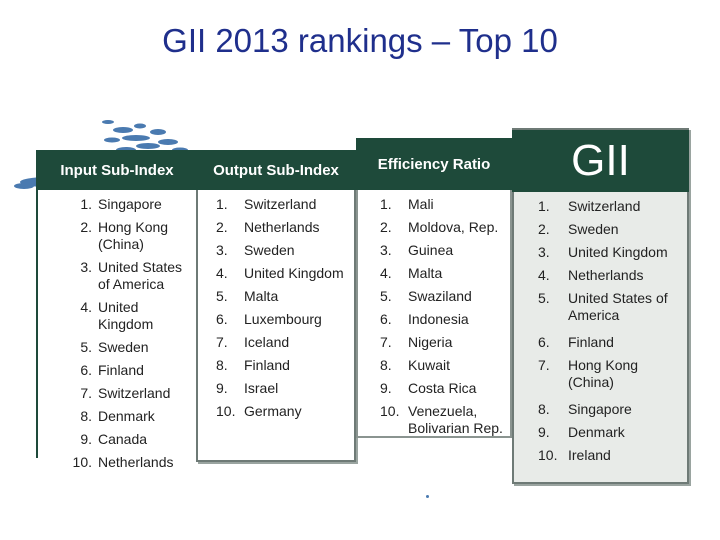 Image resolution: width=720 pixels, height=540 pixels. What do you see at coordinates (424, 319) in the screenshot?
I see `list-item: 6. Indonesia` at bounding box center [424, 319].